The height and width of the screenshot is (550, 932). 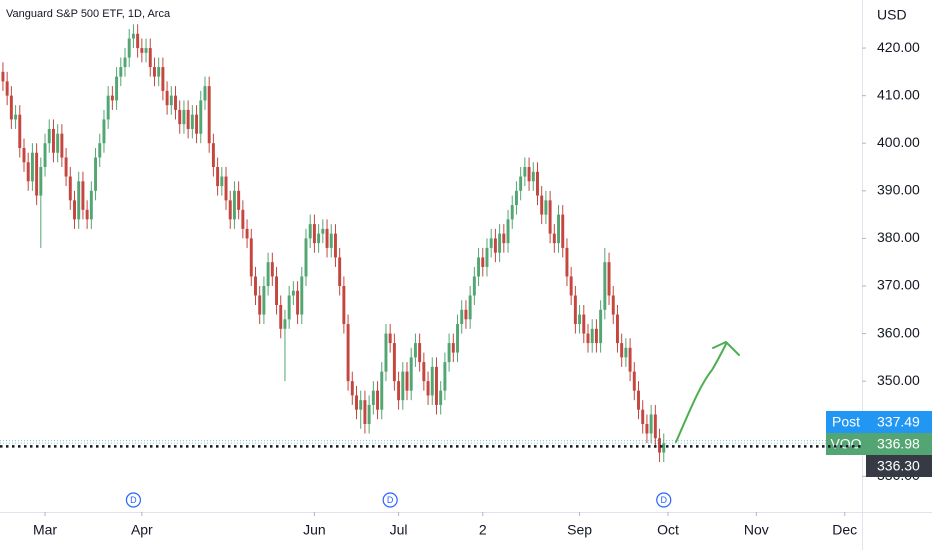 I want to click on chart-title: Vanguard S&P 500 ETF, 1D, Arca, so click(x=88, y=14).